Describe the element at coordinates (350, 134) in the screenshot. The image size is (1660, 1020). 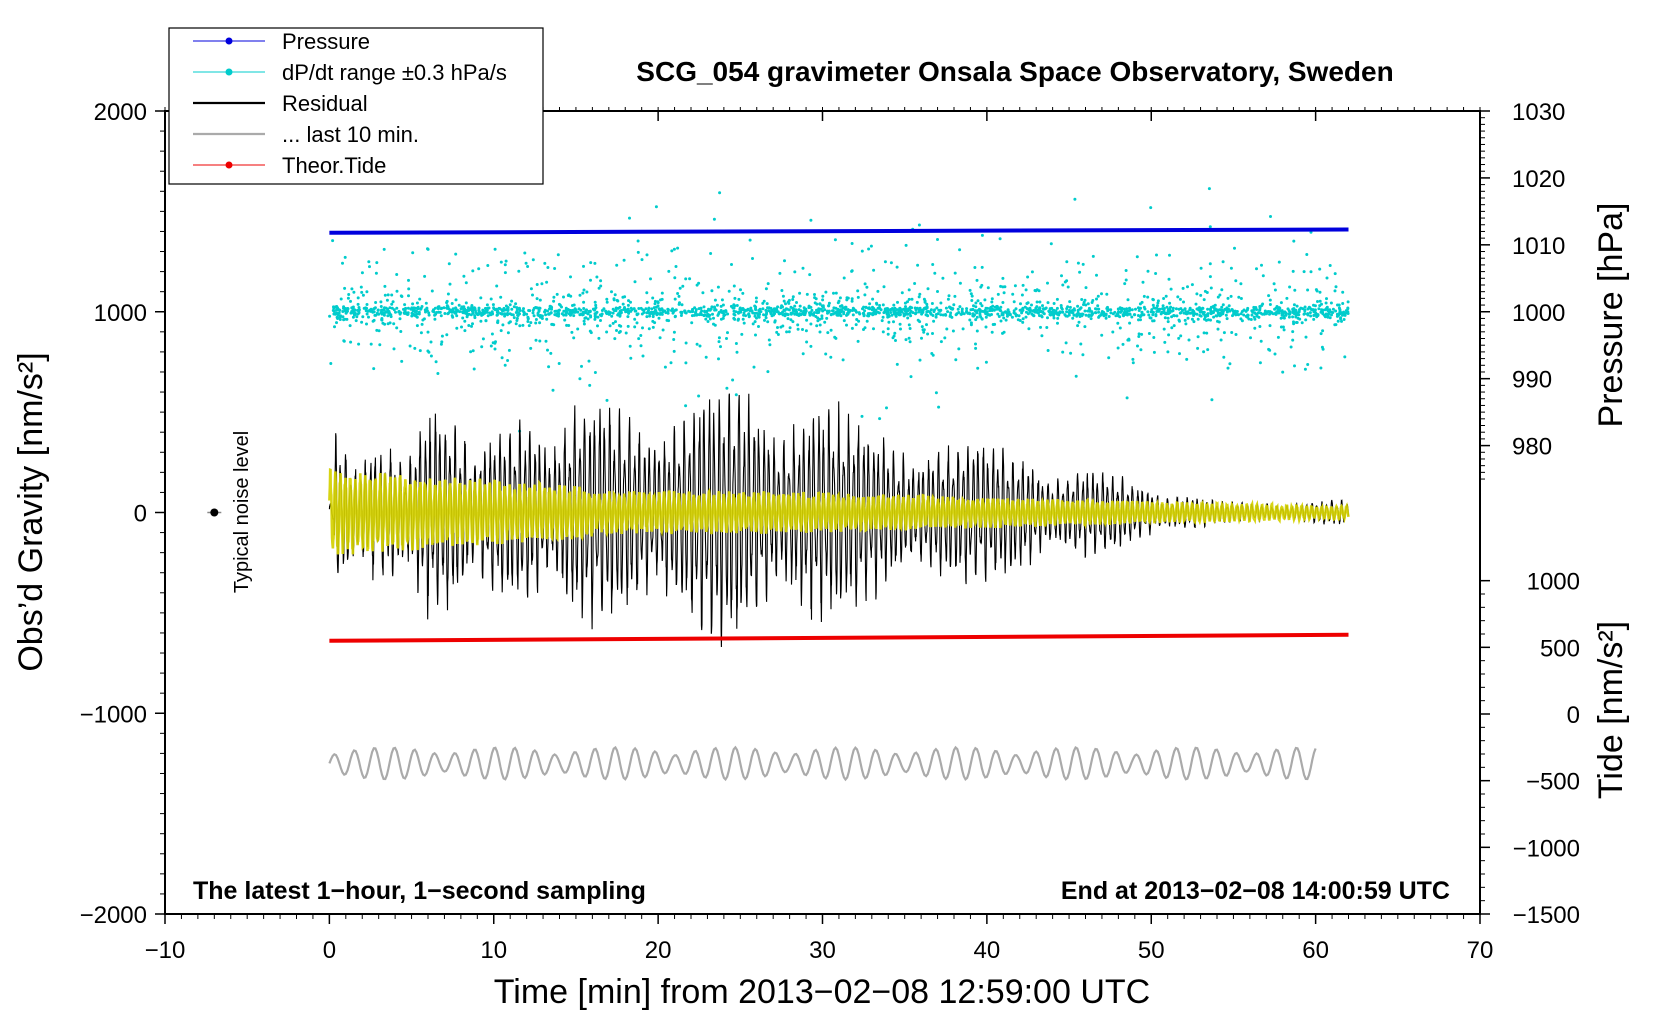
I see `legend-label: ... last 10 min.` at that location.